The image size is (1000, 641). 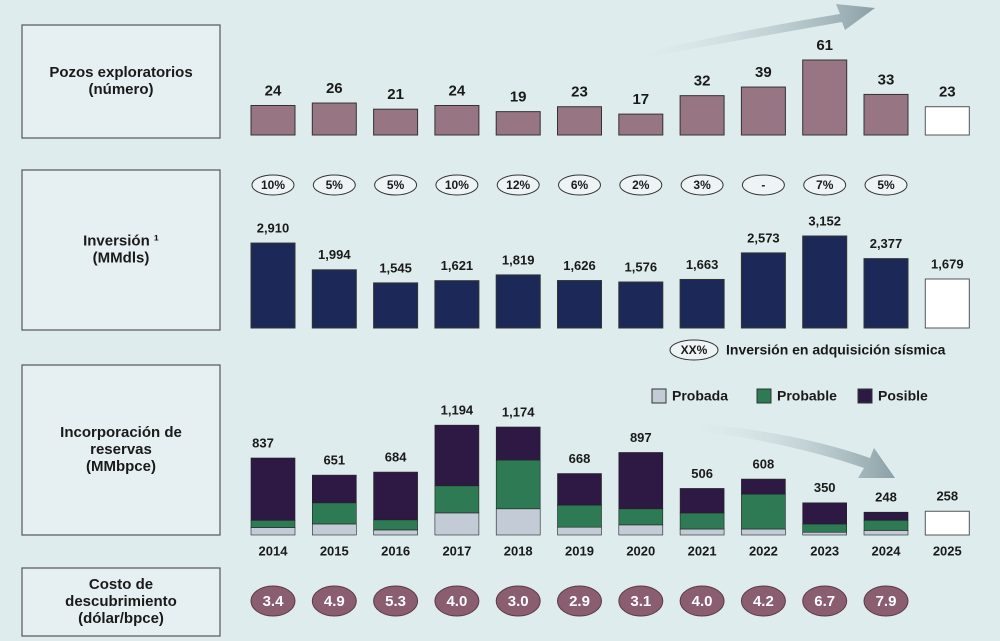 I want to click on value-label: 3,152, so click(x=824, y=220).